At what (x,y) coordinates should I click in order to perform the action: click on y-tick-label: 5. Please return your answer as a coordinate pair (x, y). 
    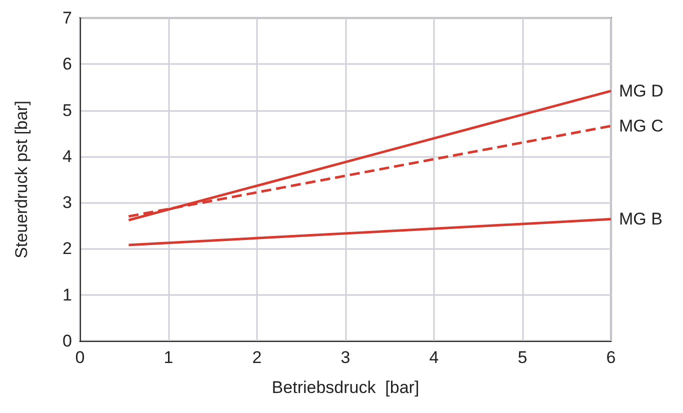
    Looking at the image, I should click on (67, 110).